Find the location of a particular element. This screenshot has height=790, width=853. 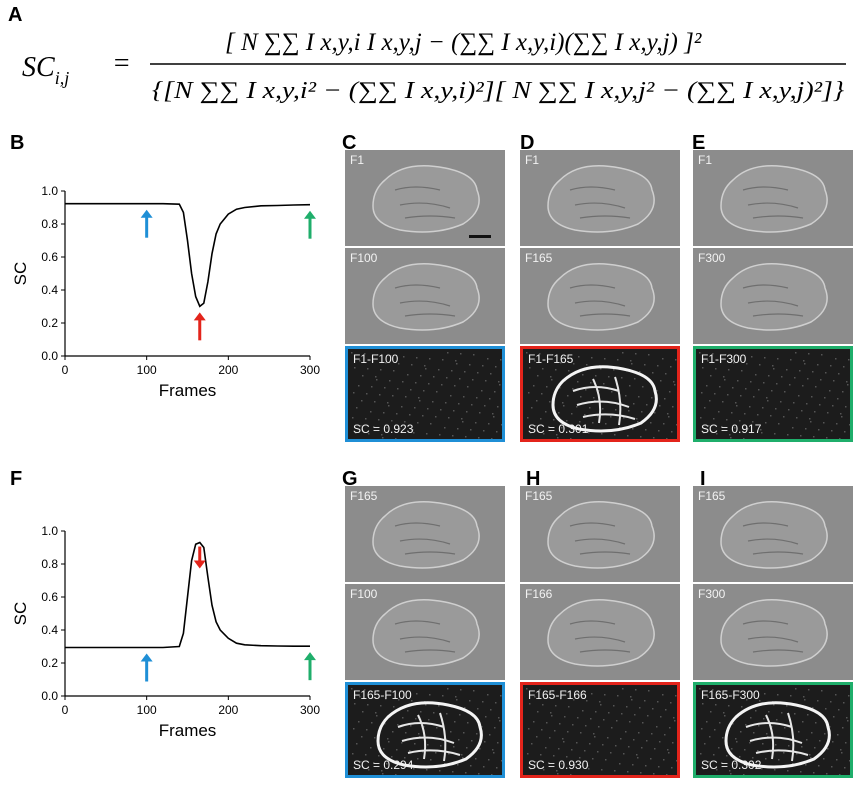

panel-letter-d: D is located at coordinates (527, 143).